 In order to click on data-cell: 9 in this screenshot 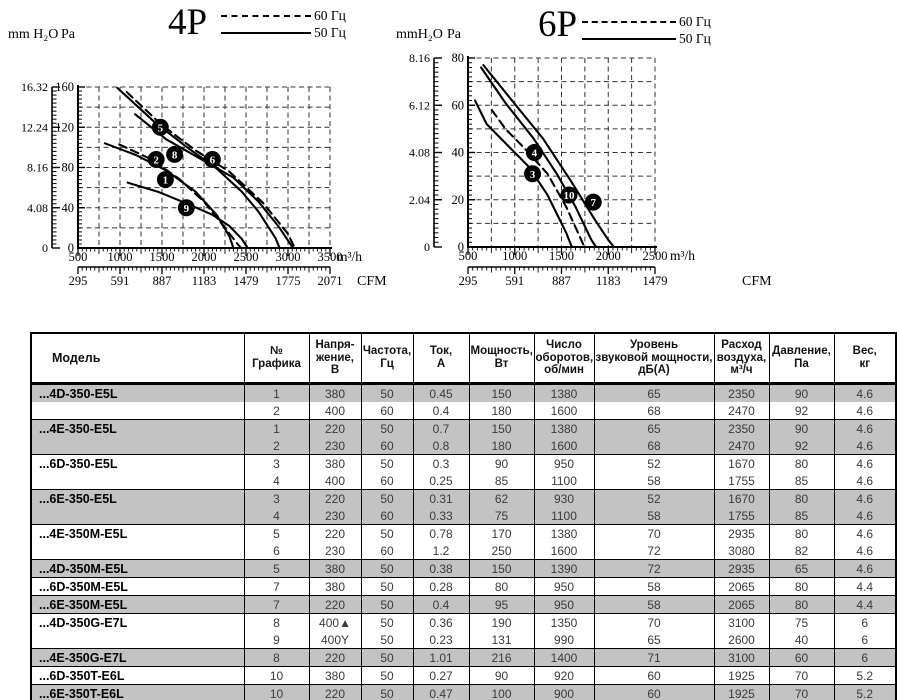, I will do `click(277, 640)`.